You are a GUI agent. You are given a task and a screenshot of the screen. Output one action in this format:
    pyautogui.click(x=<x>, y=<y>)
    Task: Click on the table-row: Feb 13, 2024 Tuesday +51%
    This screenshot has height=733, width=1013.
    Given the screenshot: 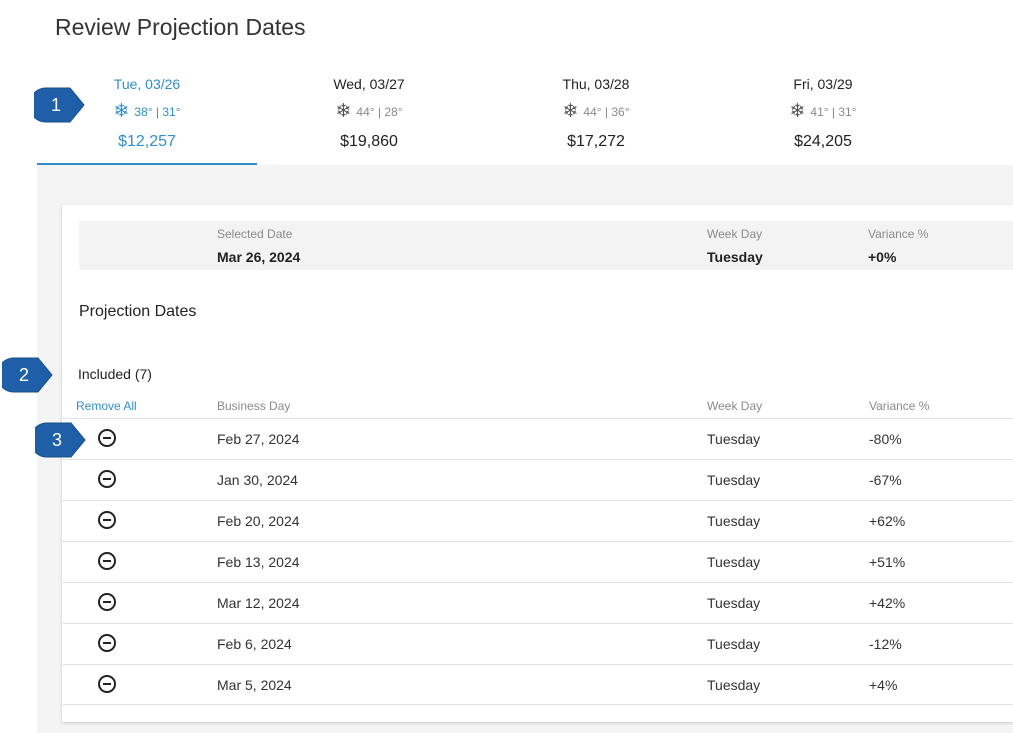 What is the action you would take?
    pyautogui.click(x=537, y=561)
    